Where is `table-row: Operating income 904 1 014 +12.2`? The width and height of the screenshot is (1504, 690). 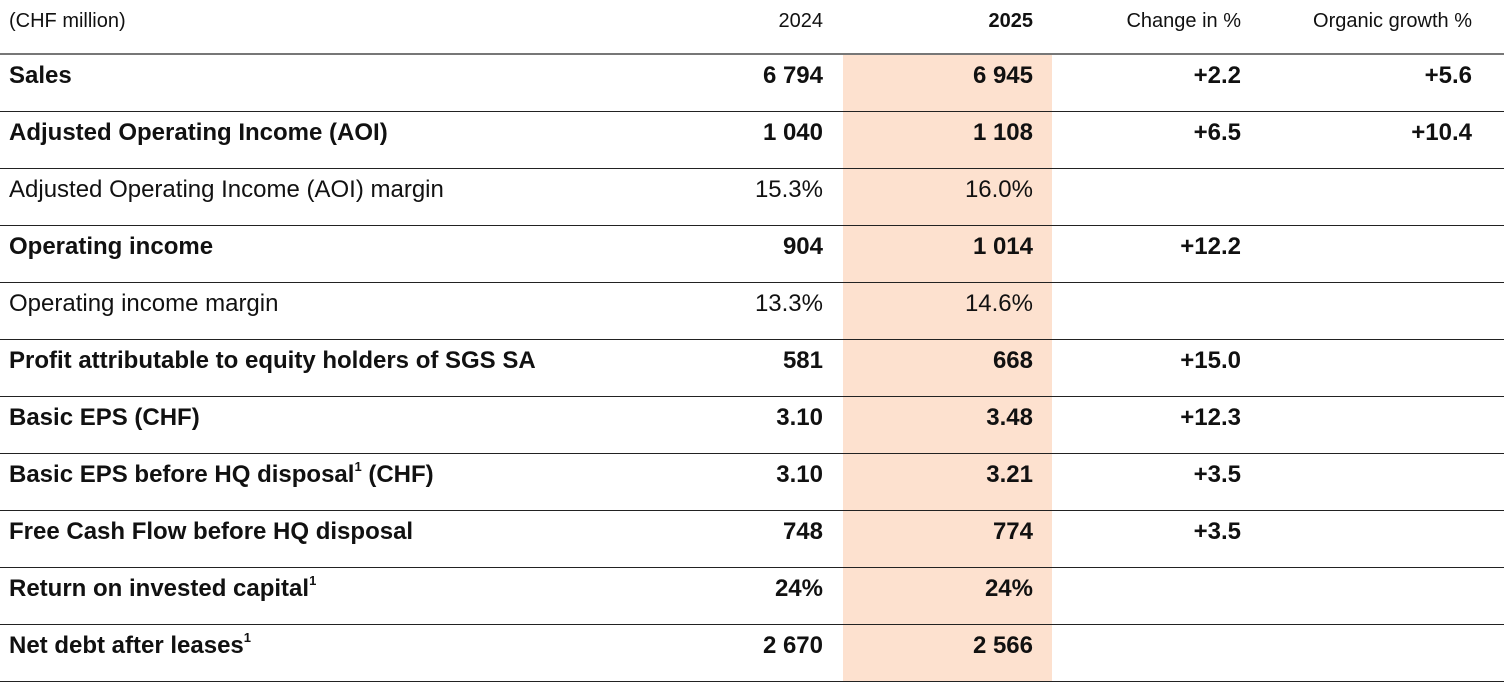 table-row: Operating income 904 1 014 +12.2 is located at coordinates (752, 254).